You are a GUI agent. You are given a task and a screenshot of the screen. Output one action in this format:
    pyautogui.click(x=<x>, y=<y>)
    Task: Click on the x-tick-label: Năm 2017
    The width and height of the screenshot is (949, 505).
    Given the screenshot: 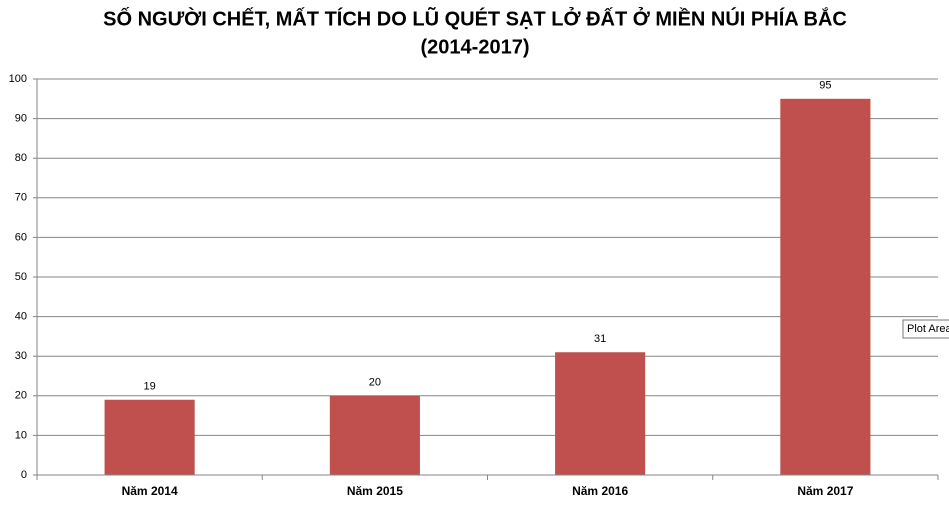 What is the action you would take?
    pyautogui.click(x=825, y=491)
    